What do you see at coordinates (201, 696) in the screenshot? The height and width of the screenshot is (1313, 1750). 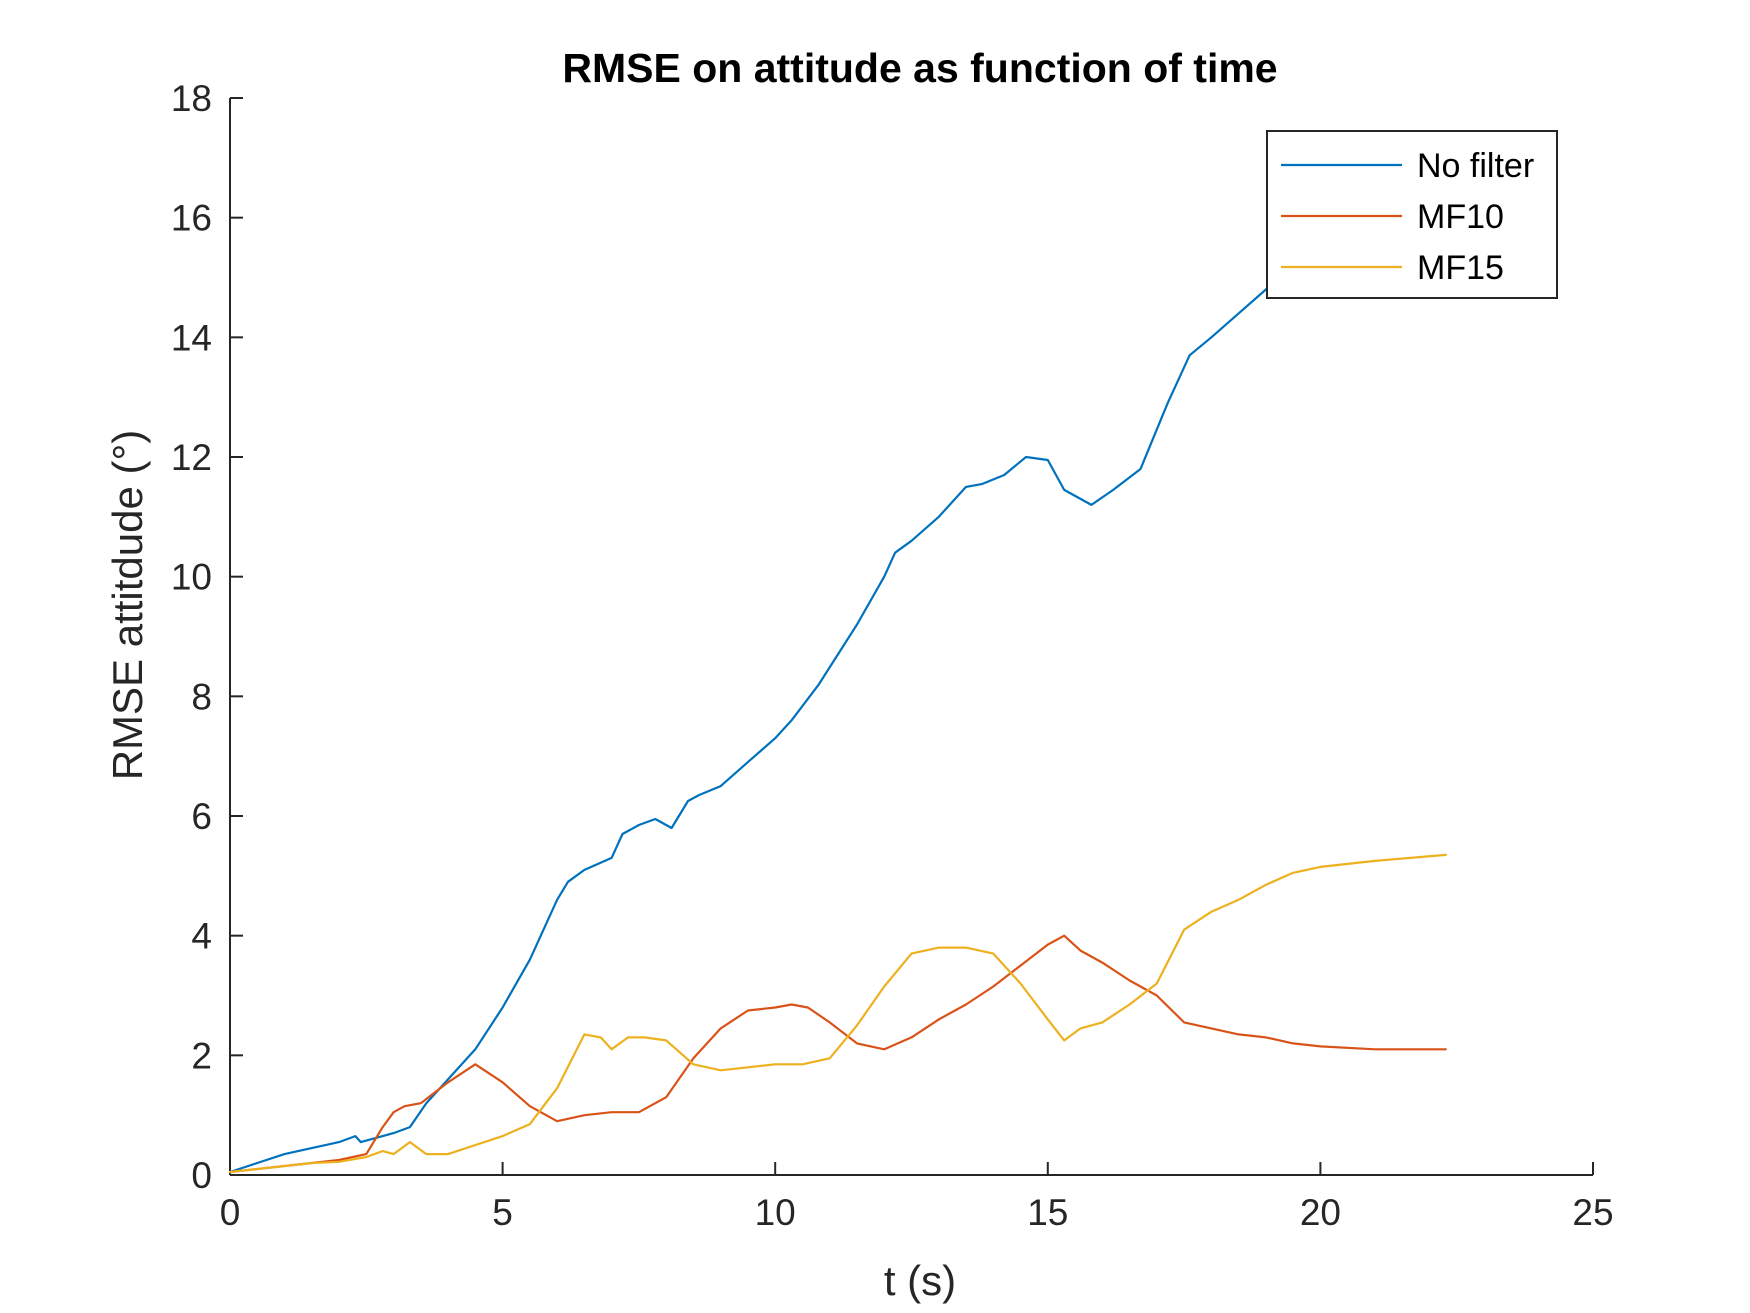 I see `y-tick-label: 8` at bounding box center [201, 696].